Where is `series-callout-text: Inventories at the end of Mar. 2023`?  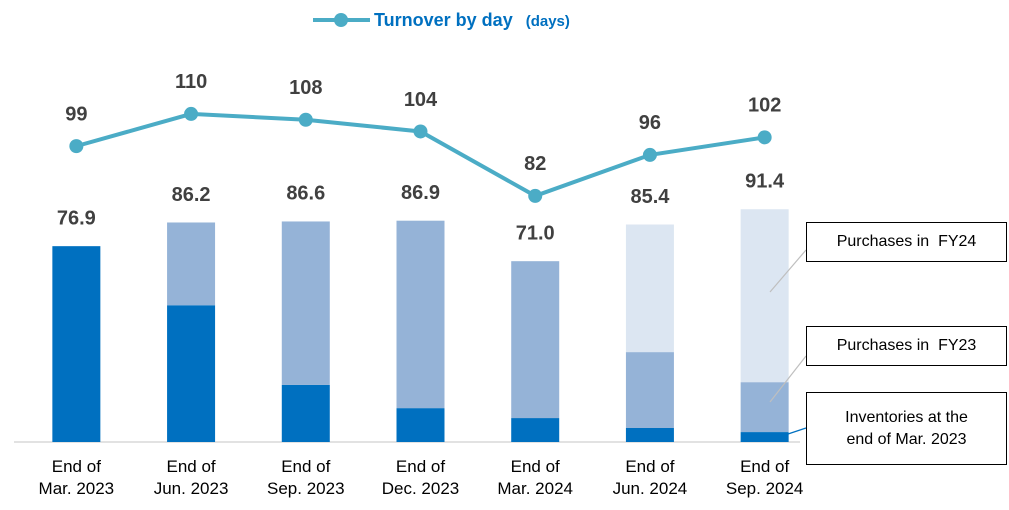 series-callout-text: Inventories at the end of Mar. 2023 is located at coordinates (906, 428).